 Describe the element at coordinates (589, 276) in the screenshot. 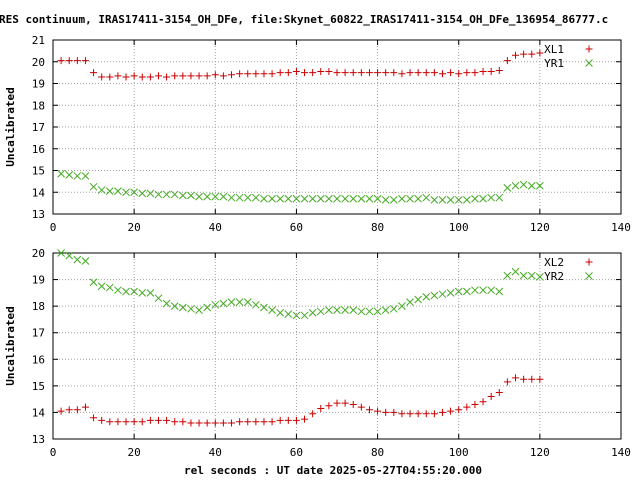

I see `legend-marker-yr2` at that location.